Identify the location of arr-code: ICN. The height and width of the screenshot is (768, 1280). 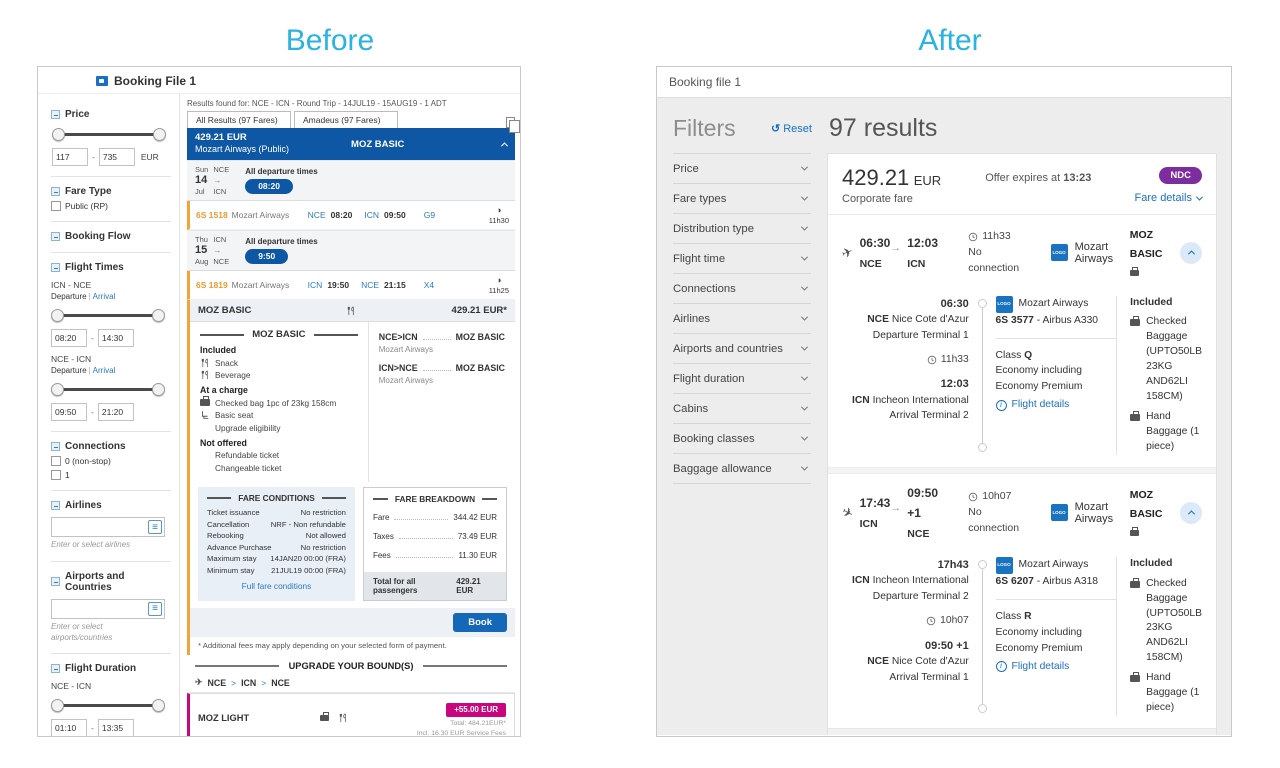
(372, 215).